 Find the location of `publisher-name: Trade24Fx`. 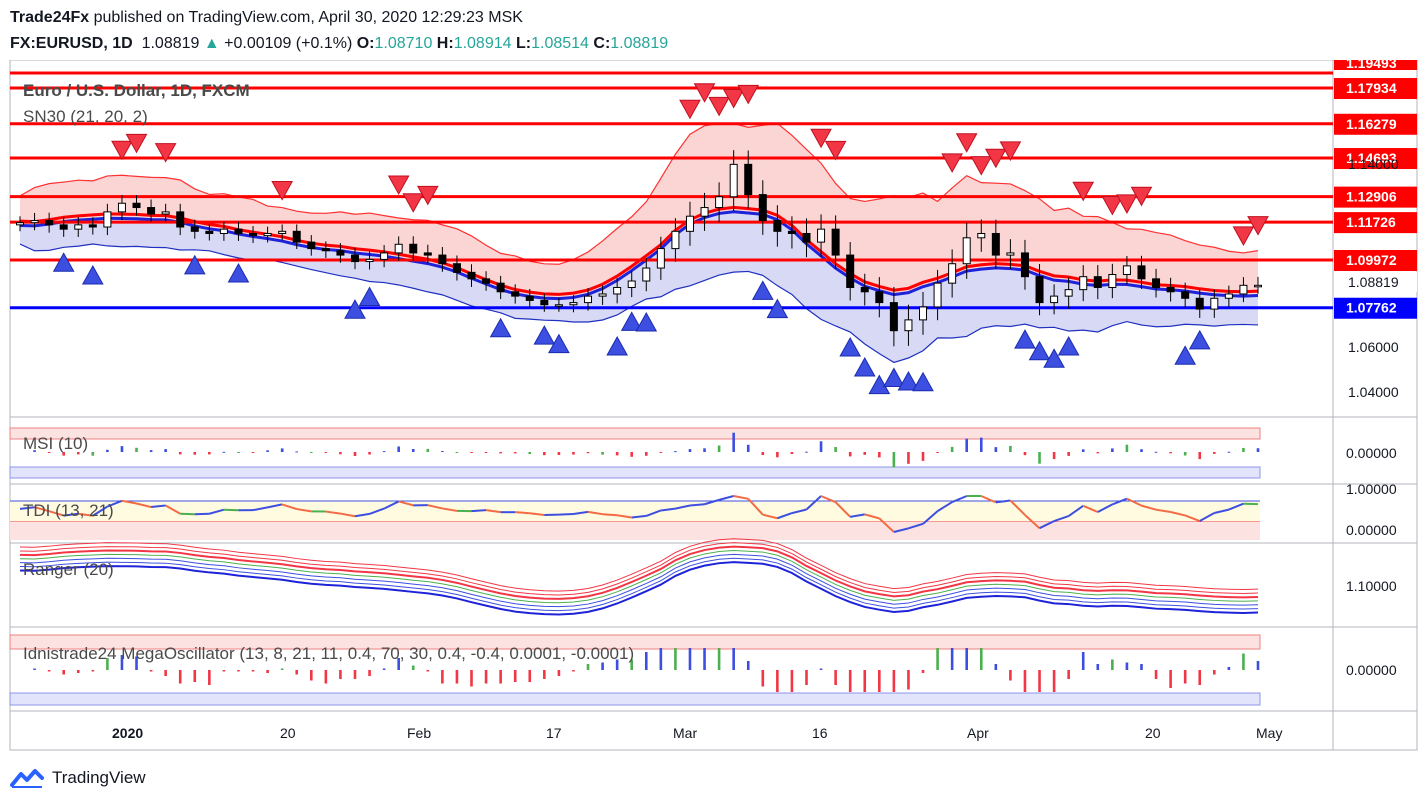

publisher-name: Trade24Fx is located at coordinates (50, 17).